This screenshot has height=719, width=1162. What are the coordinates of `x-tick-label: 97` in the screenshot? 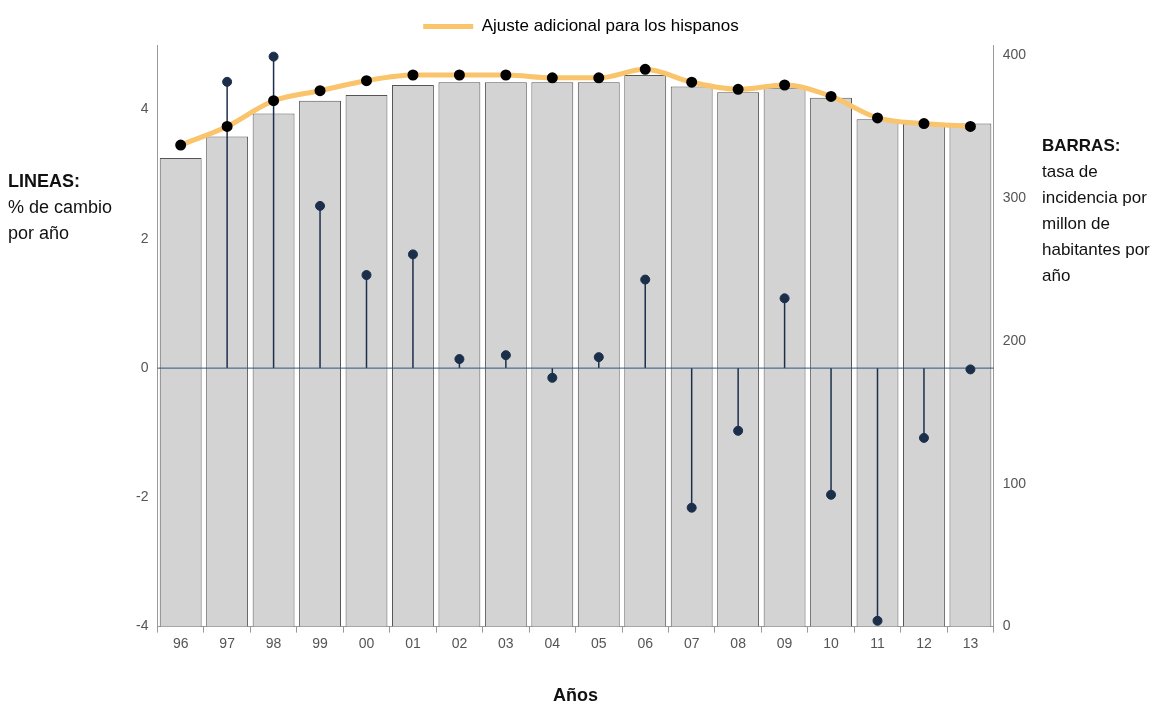 It's located at (227, 642).